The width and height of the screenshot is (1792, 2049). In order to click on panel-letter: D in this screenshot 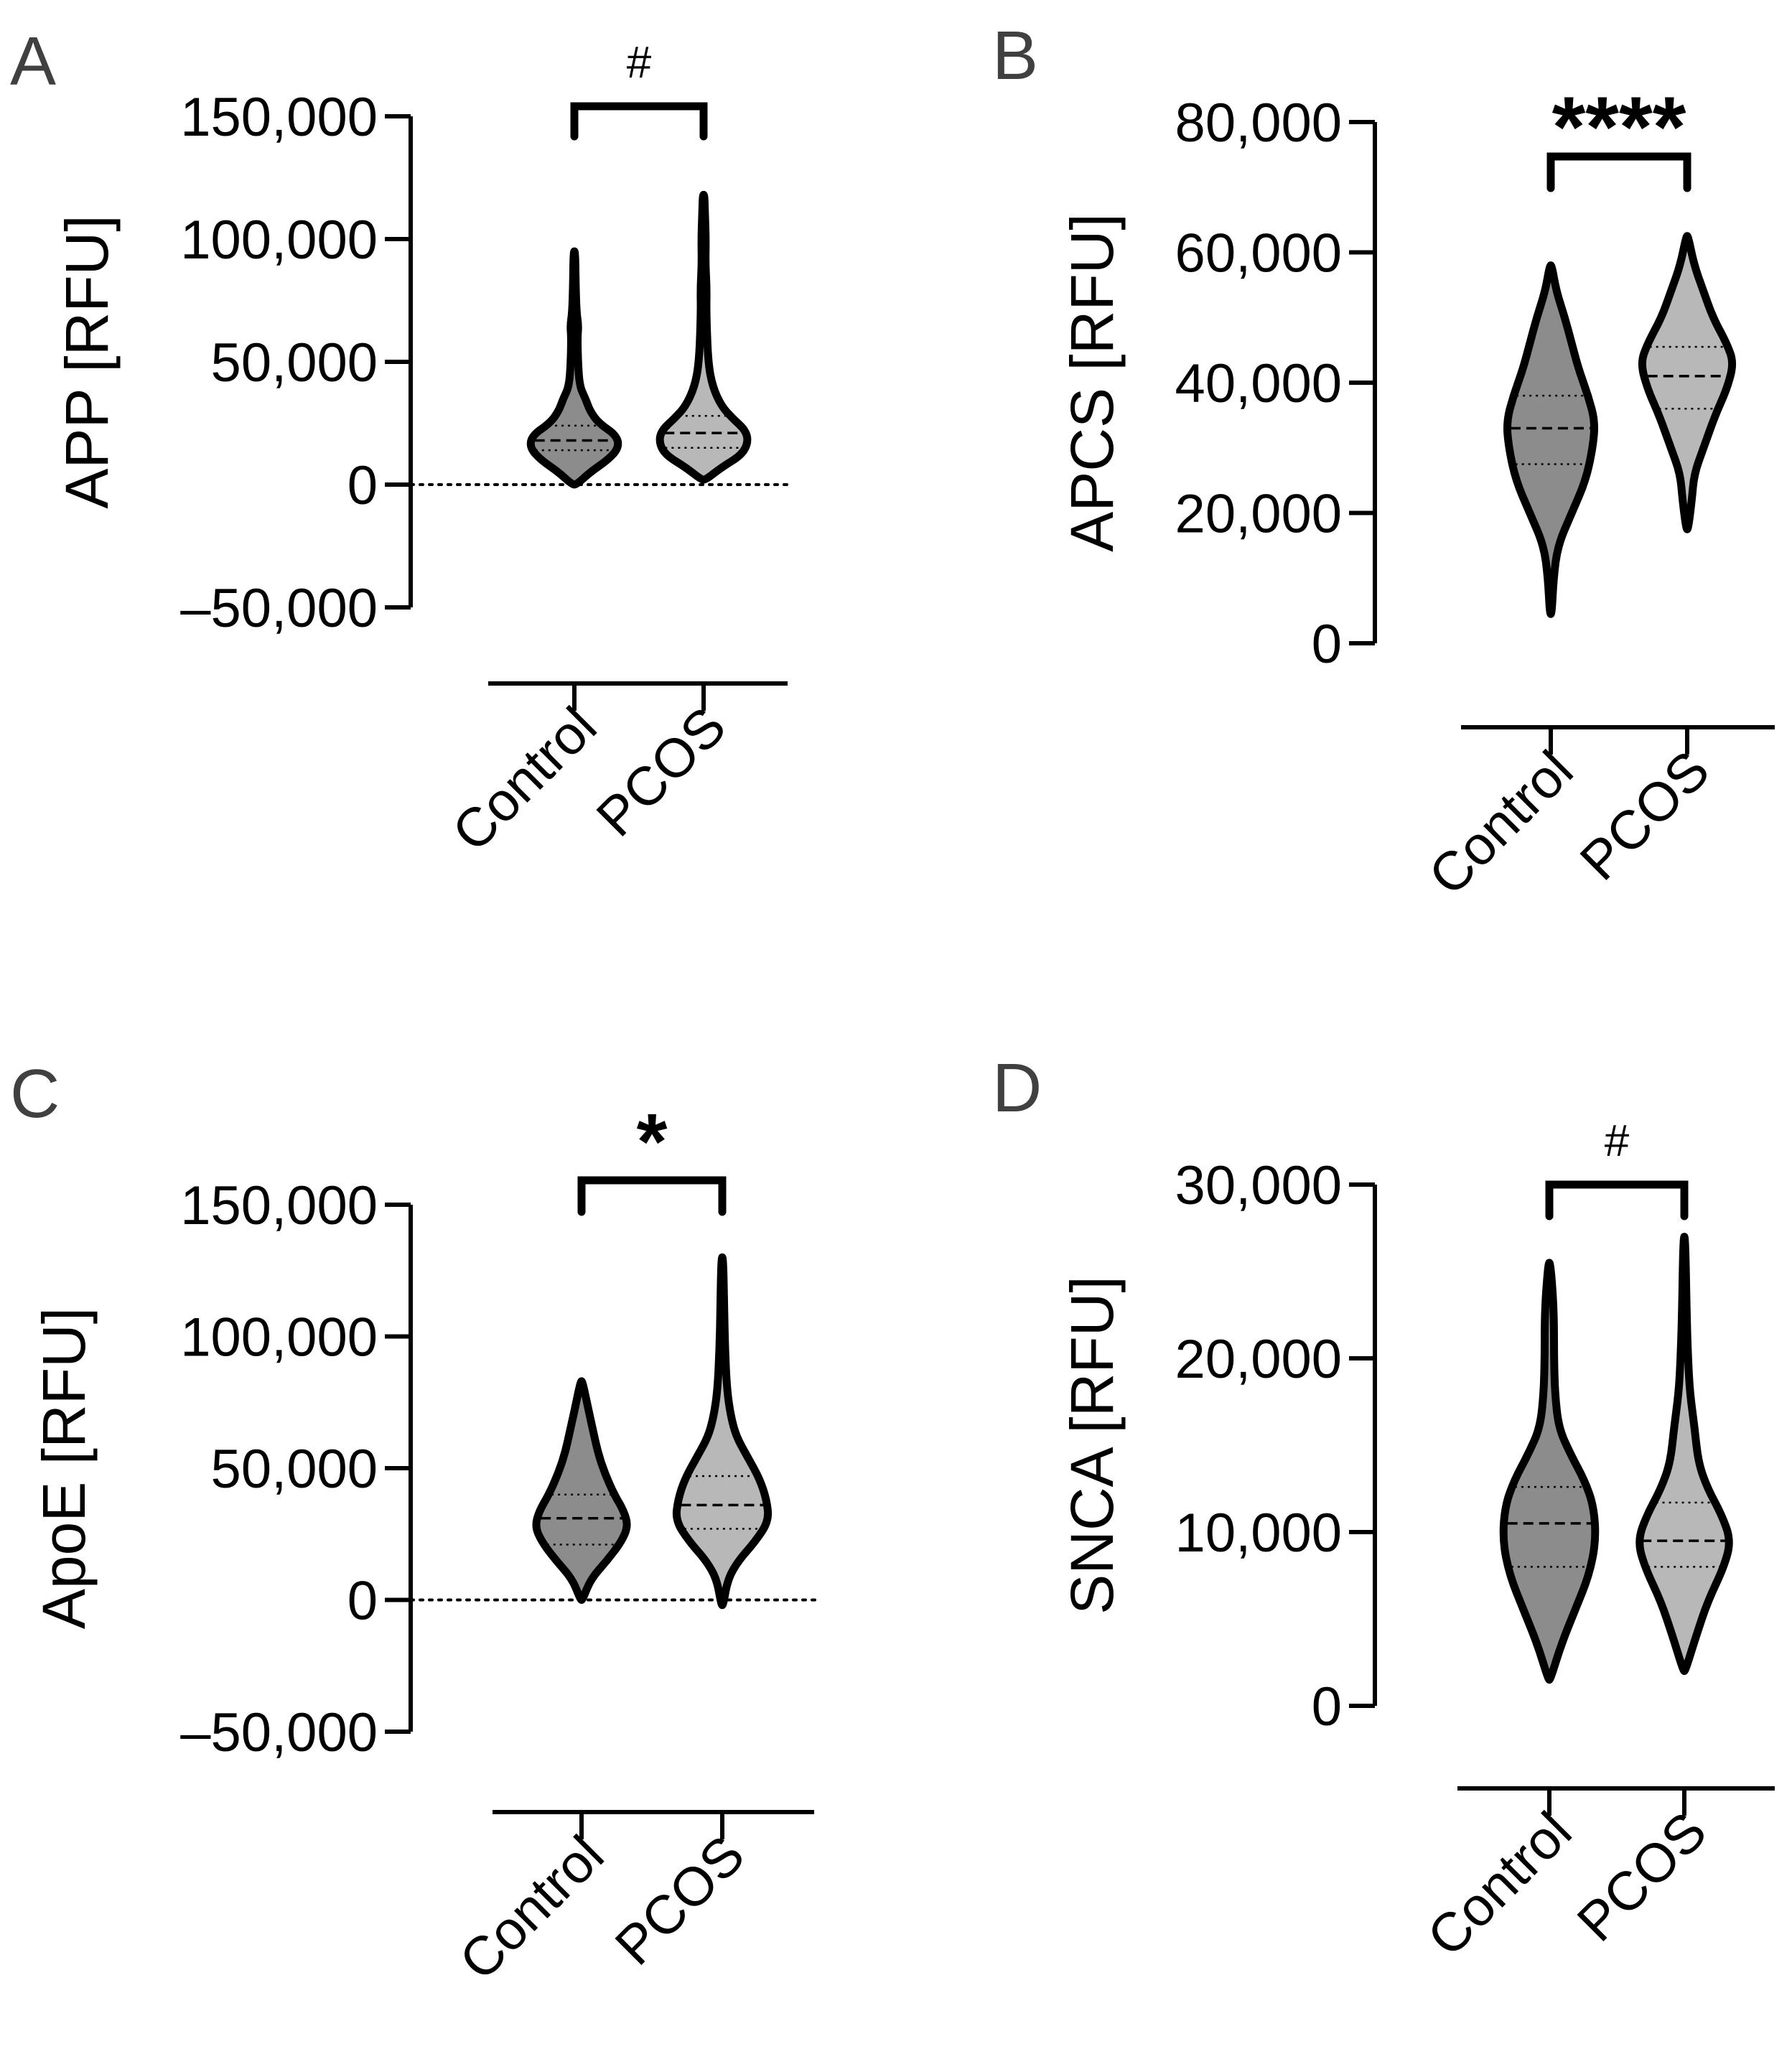, I will do `click(1017, 1088)`.